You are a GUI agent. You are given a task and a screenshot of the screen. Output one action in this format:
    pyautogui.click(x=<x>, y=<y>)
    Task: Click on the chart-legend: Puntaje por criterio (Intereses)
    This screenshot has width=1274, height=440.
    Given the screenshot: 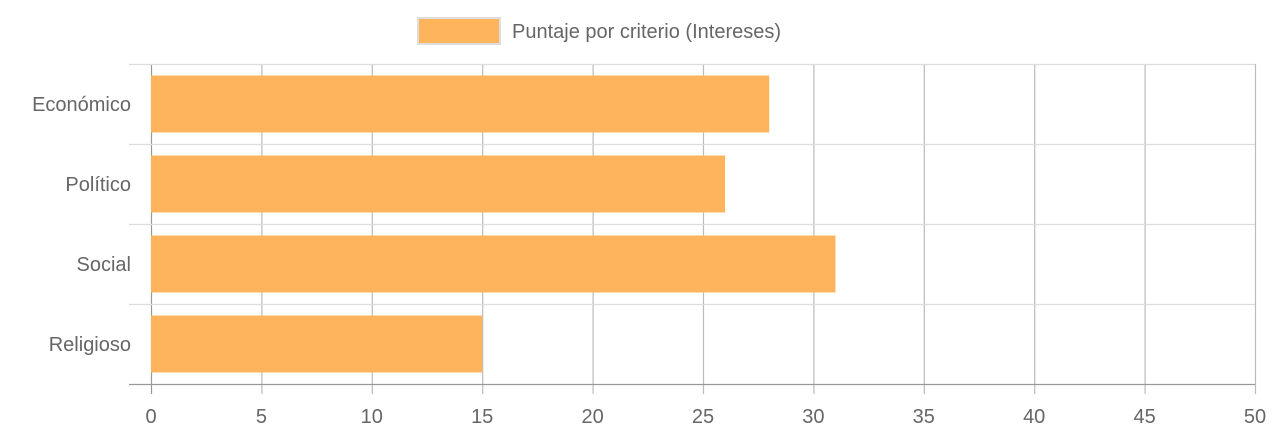 What is the action you would take?
    pyautogui.click(x=599, y=31)
    